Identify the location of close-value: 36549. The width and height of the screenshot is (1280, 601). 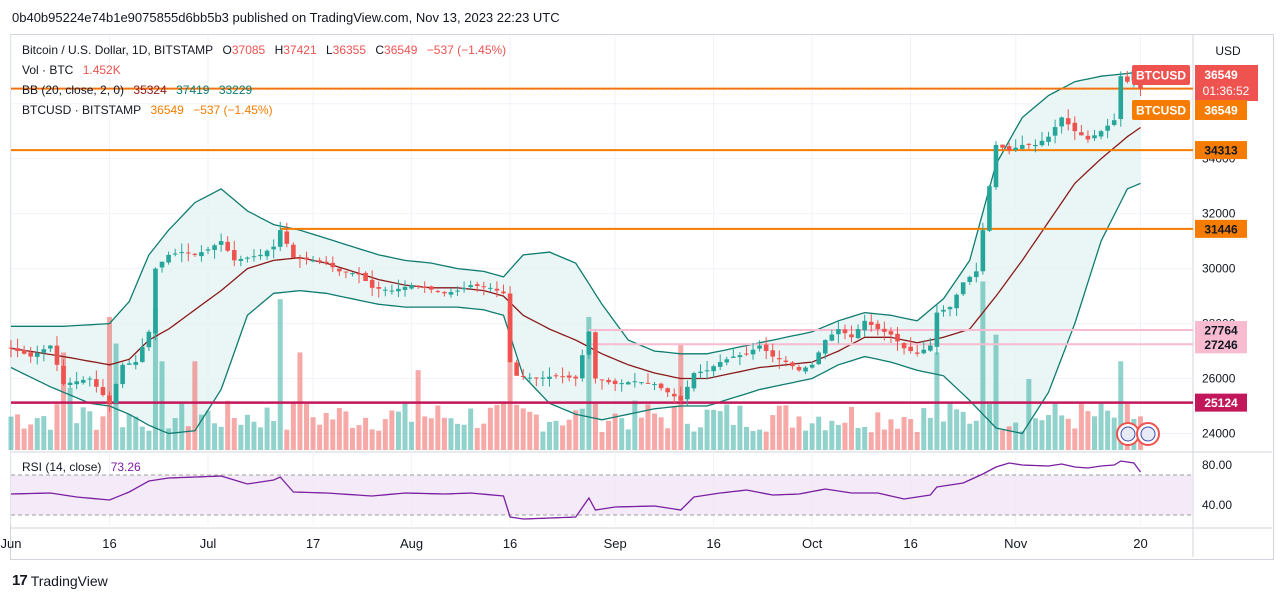
(401, 50).